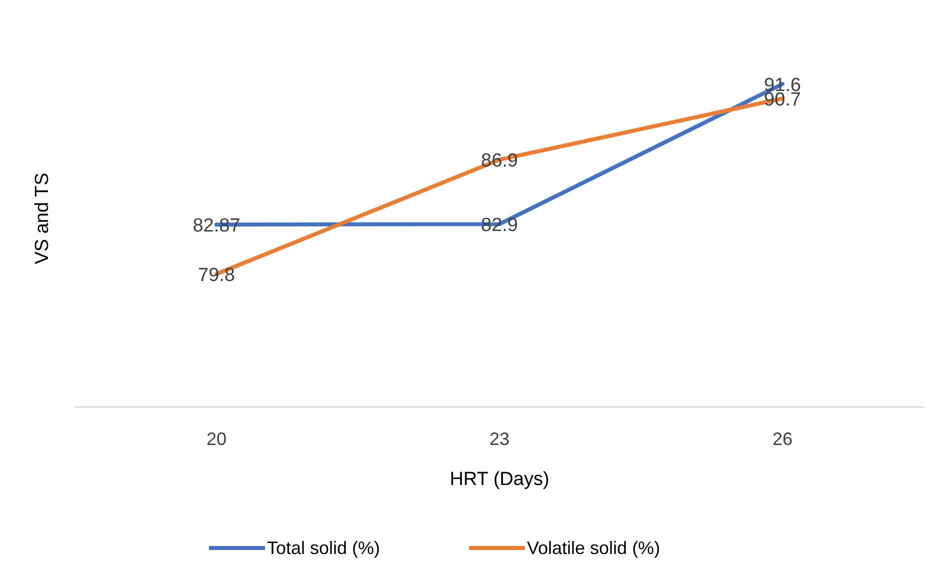 The height and width of the screenshot is (577, 938). What do you see at coordinates (782, 439) in the screenshot?
I see `x-tick-label: 26` at bounding box center [782, 439].